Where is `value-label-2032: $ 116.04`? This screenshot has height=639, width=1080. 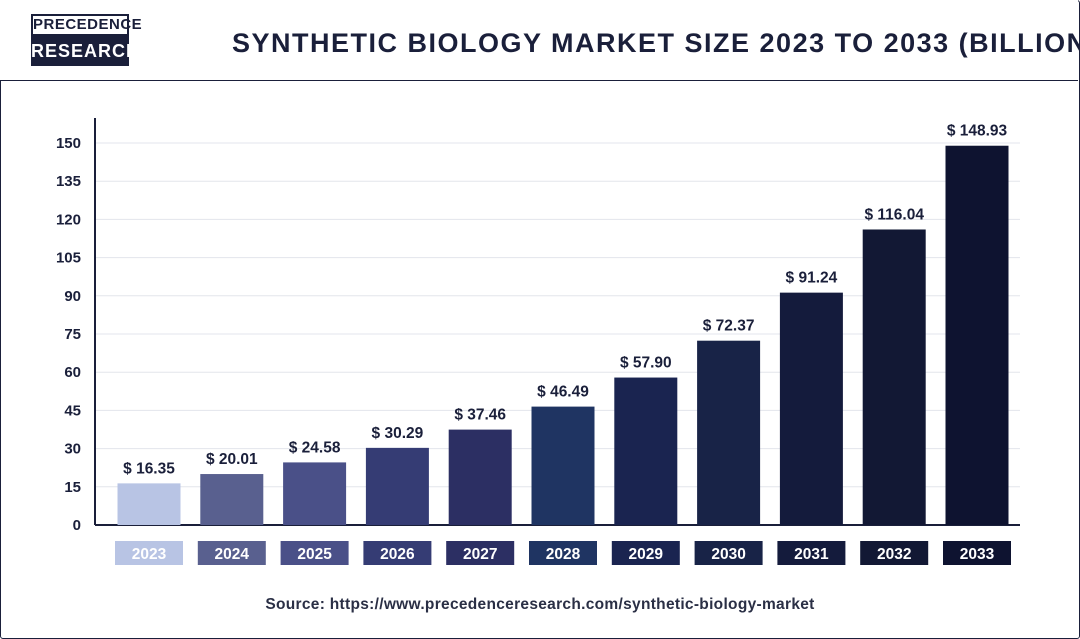
value-label-2032: $ 116.04 is located at coordinates (894, 214).